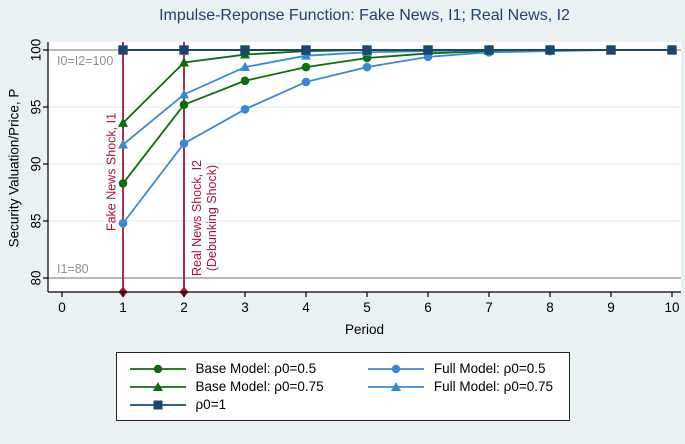 The image size is (685, 444). Describe the element at coordinates (36, 163) in the screenshot. I see `y-tick-label-90: 90` at that location.